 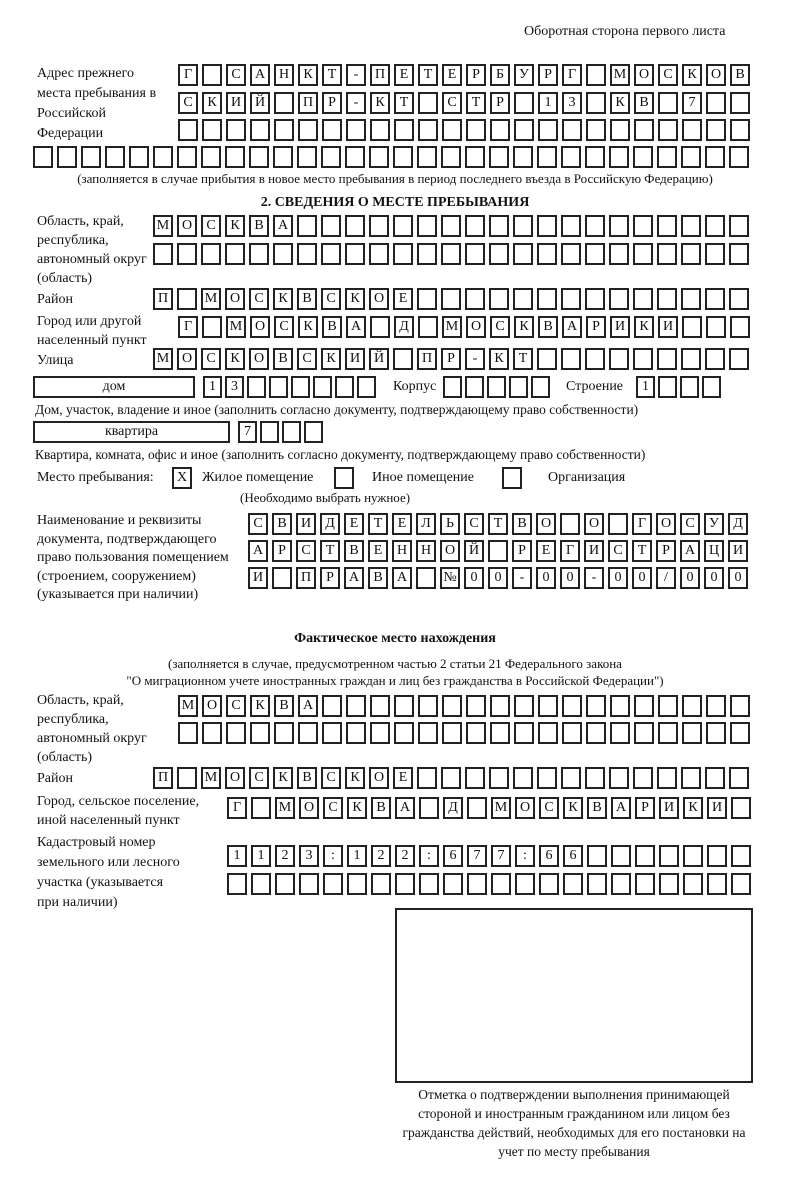 I want to click on char-cell: Б, so click(x=500, y=75).